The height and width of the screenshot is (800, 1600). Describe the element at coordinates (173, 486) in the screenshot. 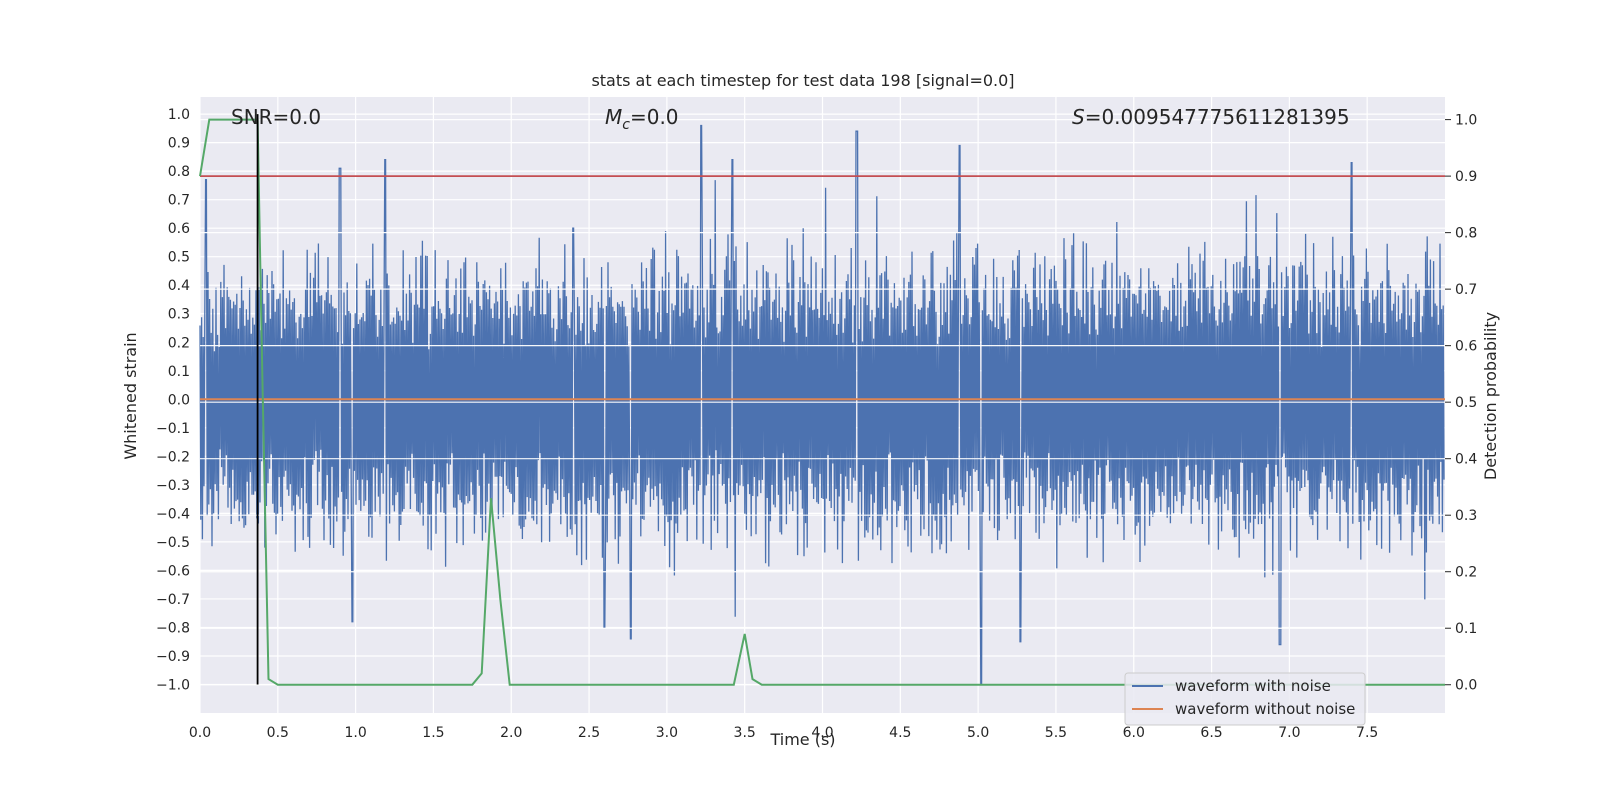

I see `y-tick-label: −0.3` at that location.